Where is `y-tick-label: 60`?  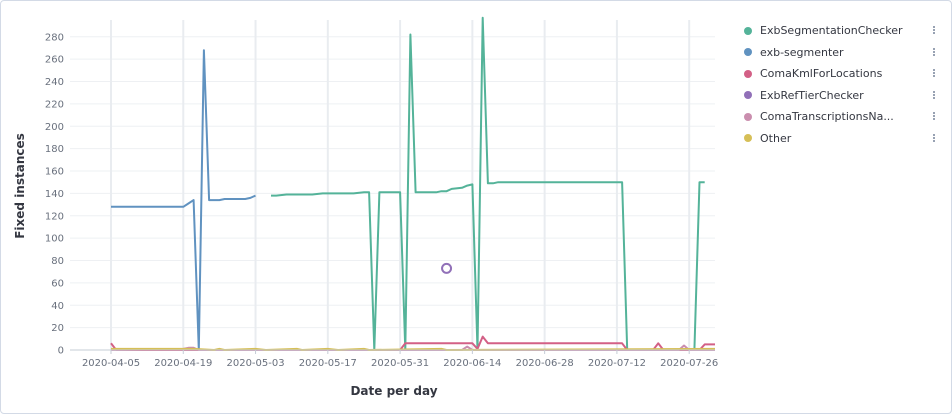
y-tick-label: 60 is located at coordinates (57, 283).